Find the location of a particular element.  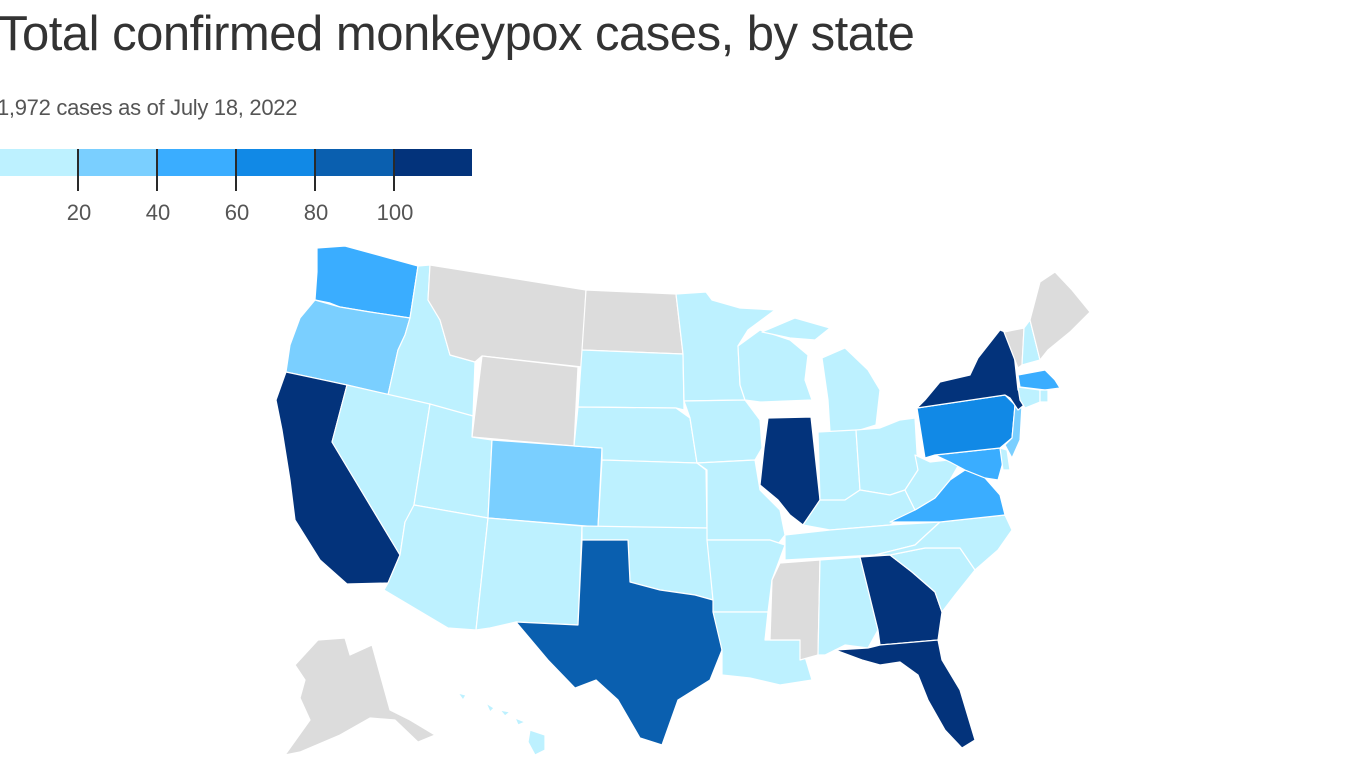

state-TX is located at coordinates (619, 642).